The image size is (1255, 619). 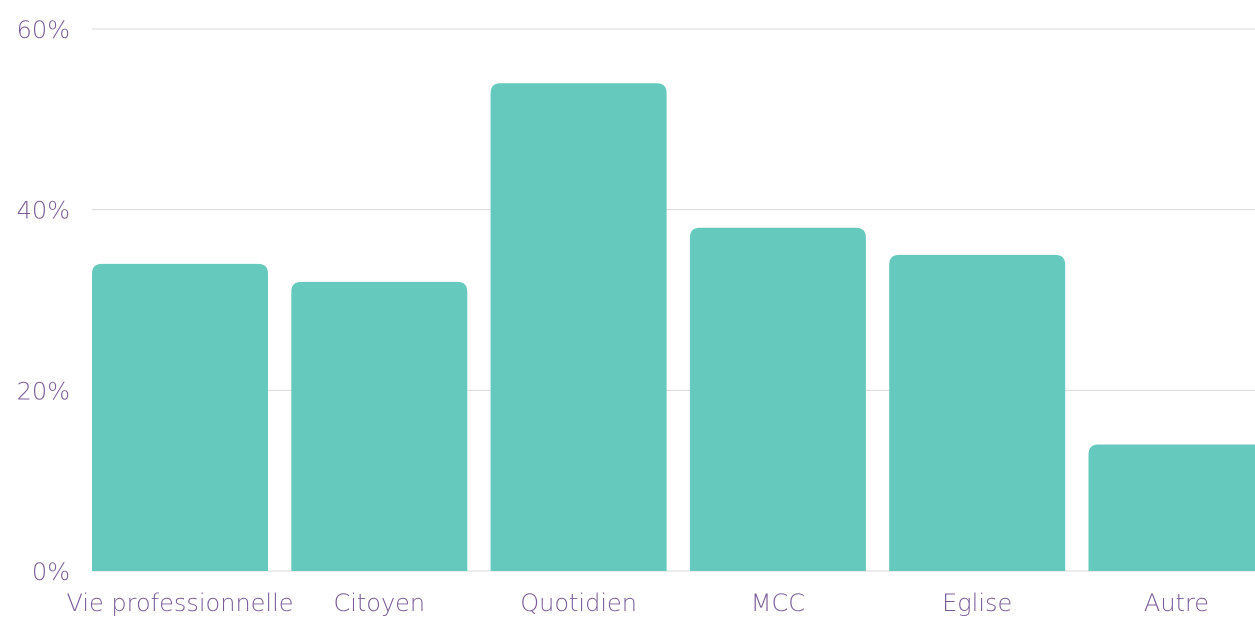 I want to click on y-tick-label: 20%, so click(x=43, y=391).